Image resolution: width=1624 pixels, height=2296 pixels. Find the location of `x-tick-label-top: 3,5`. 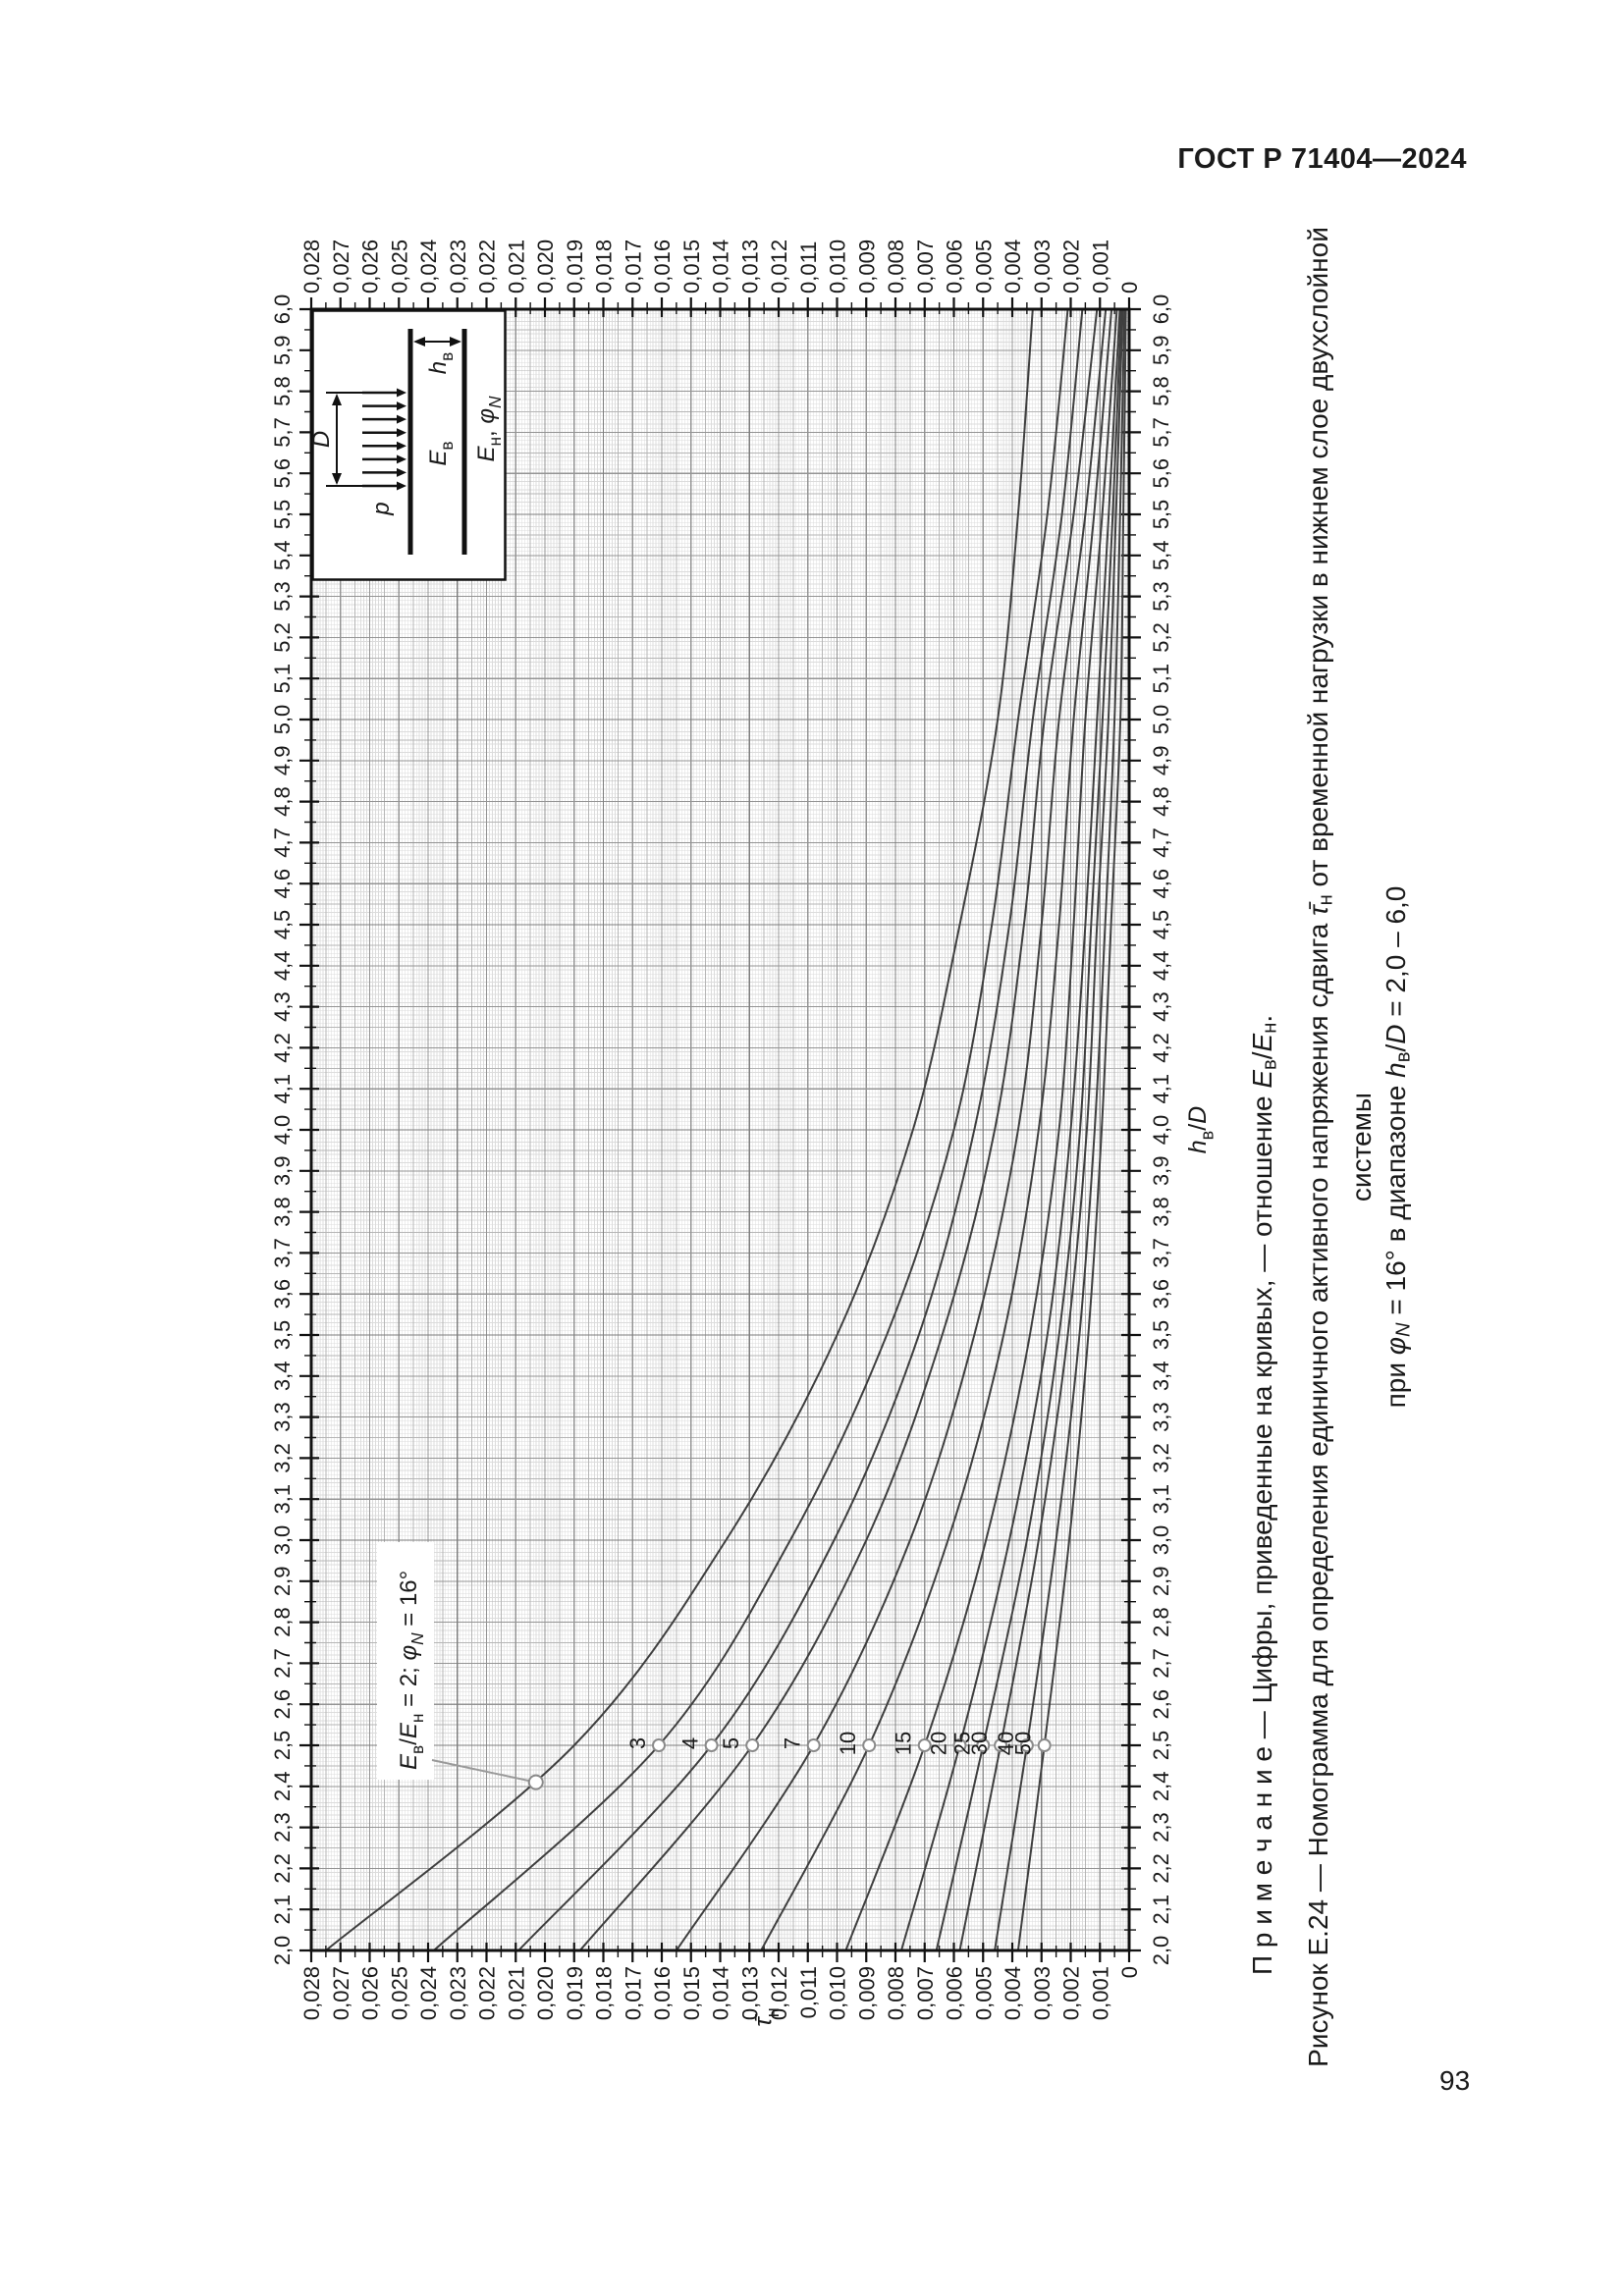

x-tick-label-top: 3,5 is located at coordinates (282, 1336).